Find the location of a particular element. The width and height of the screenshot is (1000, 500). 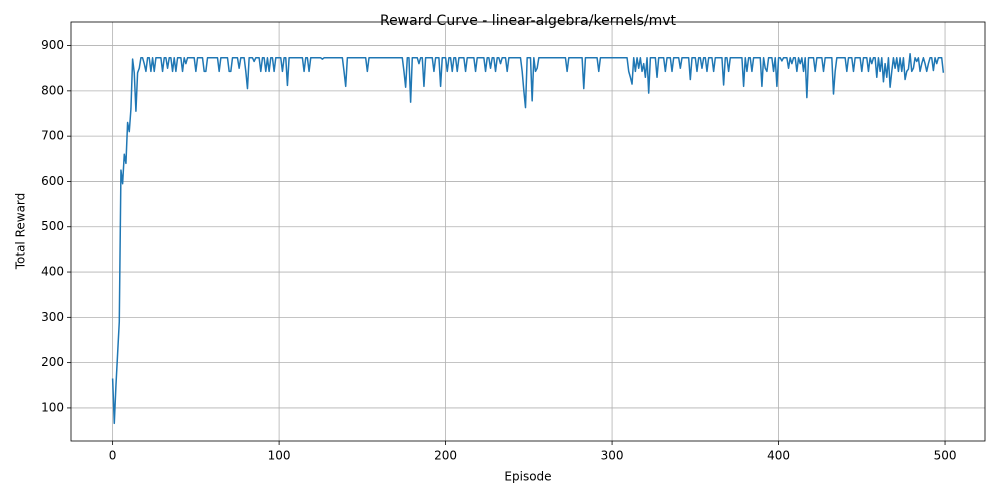

y-tick-label: 400 is located at coordinates (52, 272).